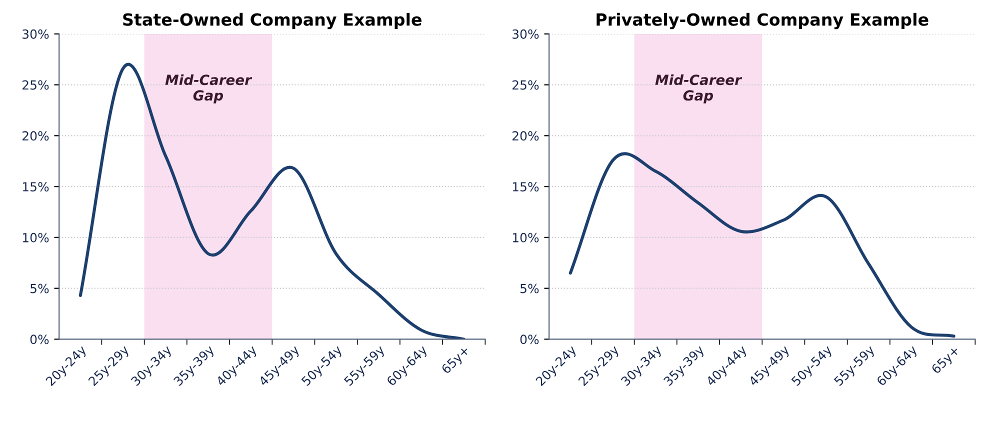 This screenshot has width=985, height=424. What do you see at coordinates (762, 21) in the screenshot?
I see `chart-title: Privately-Owned Company Example` at bounding box center [762, 21].